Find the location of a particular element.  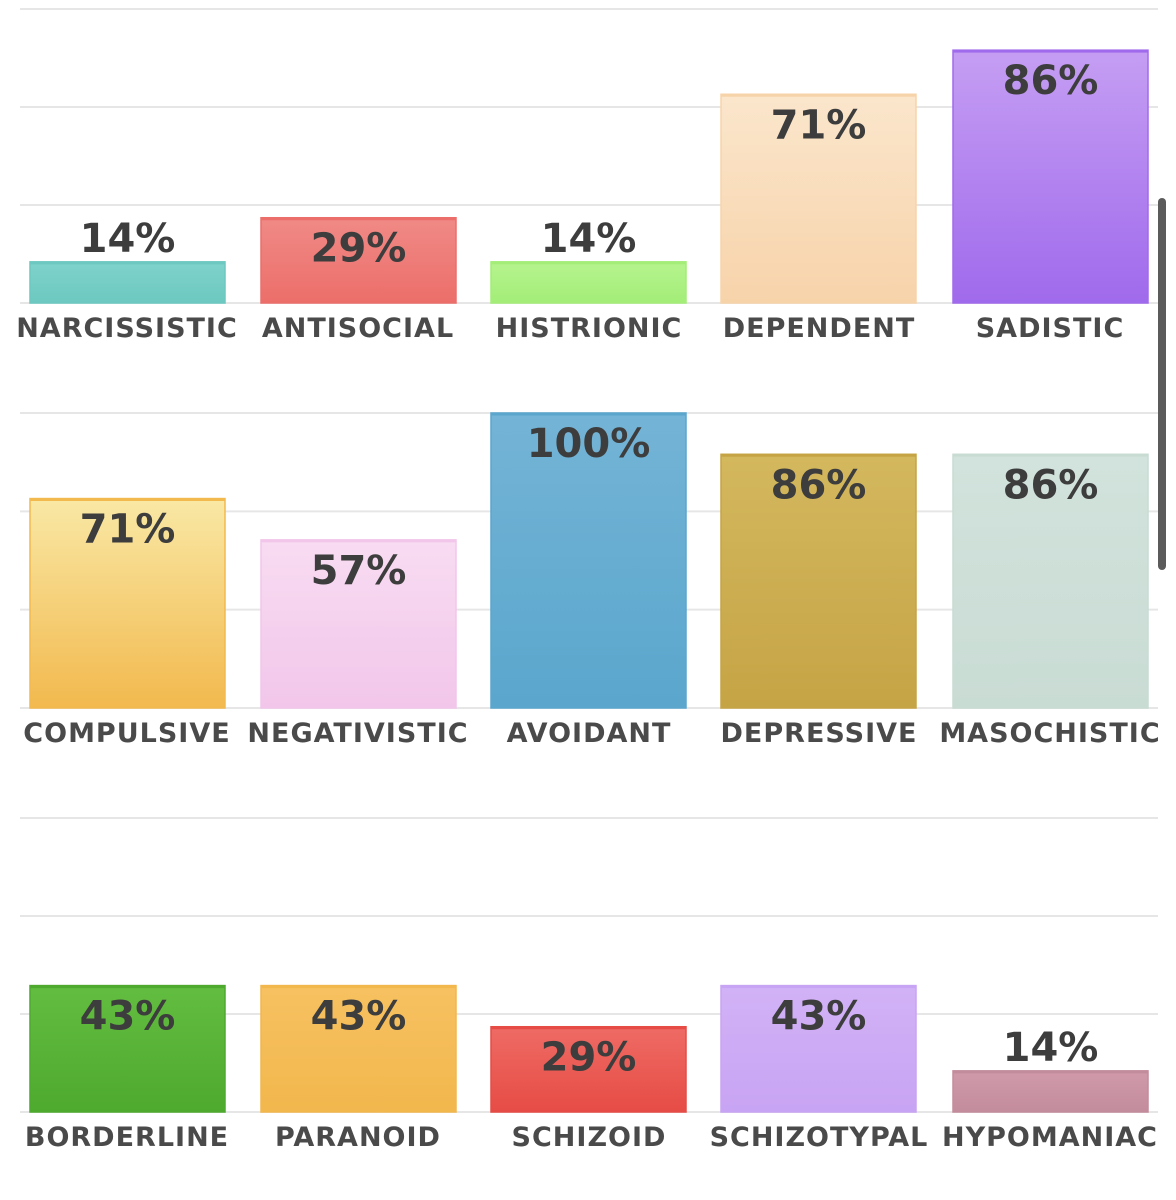

category-label: SCHIZOTYPAL is located at coordinates (819, 1137).